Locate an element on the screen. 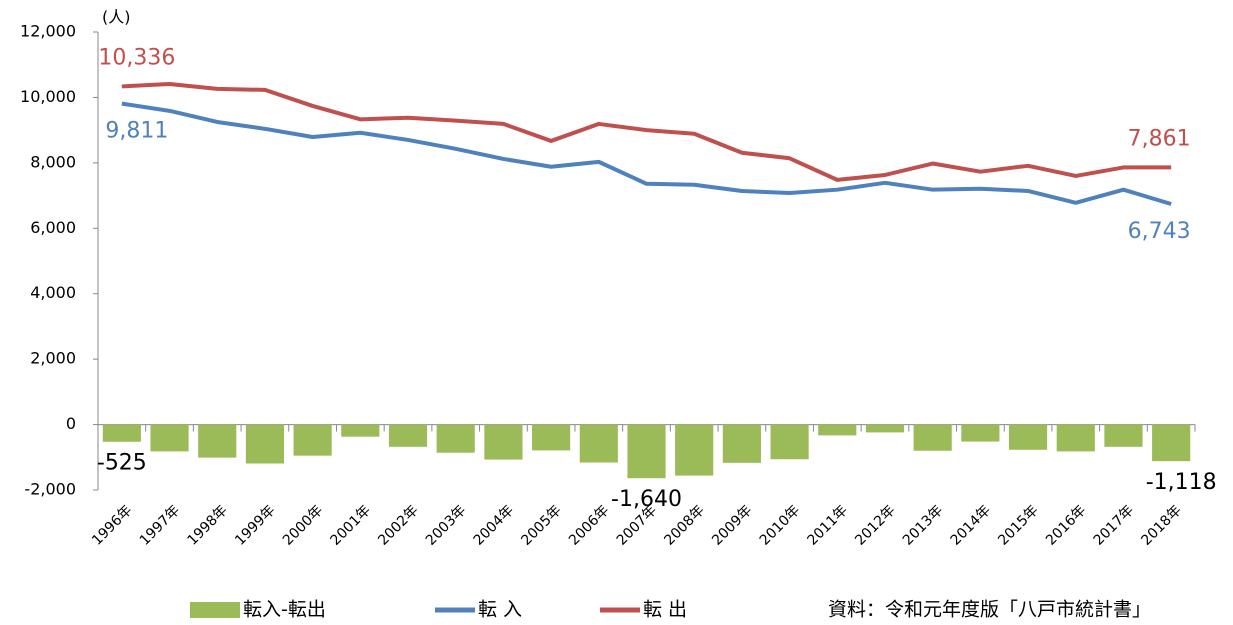 Image resolution: width=1233 pixels, height=625 pixels. x-tick-label: 2015年 is located at coordinates (1018, 525).